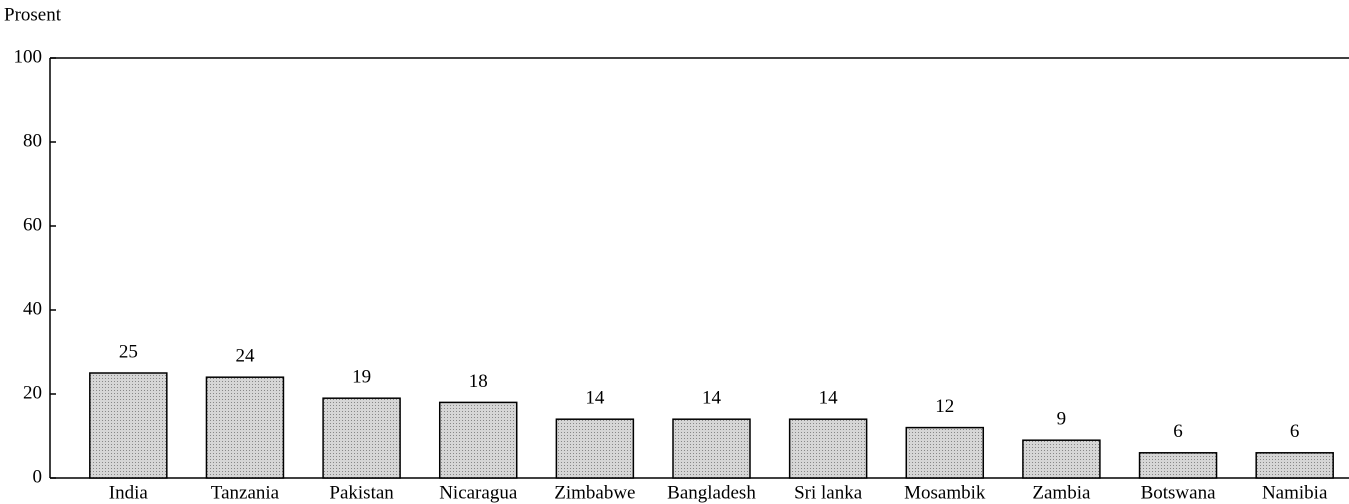  Describe the element at coordinates (1062, 419) in the screenshot. I see `data-label: 9` at that location.